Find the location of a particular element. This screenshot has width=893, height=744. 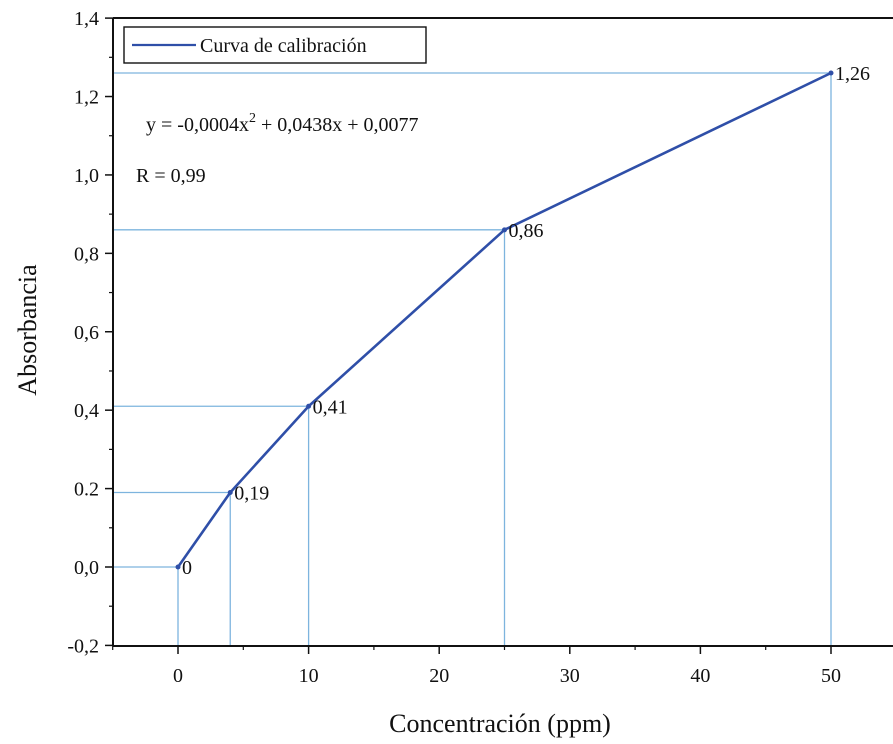

data-point-label: 0,19 is located at coordinates (251, 494).